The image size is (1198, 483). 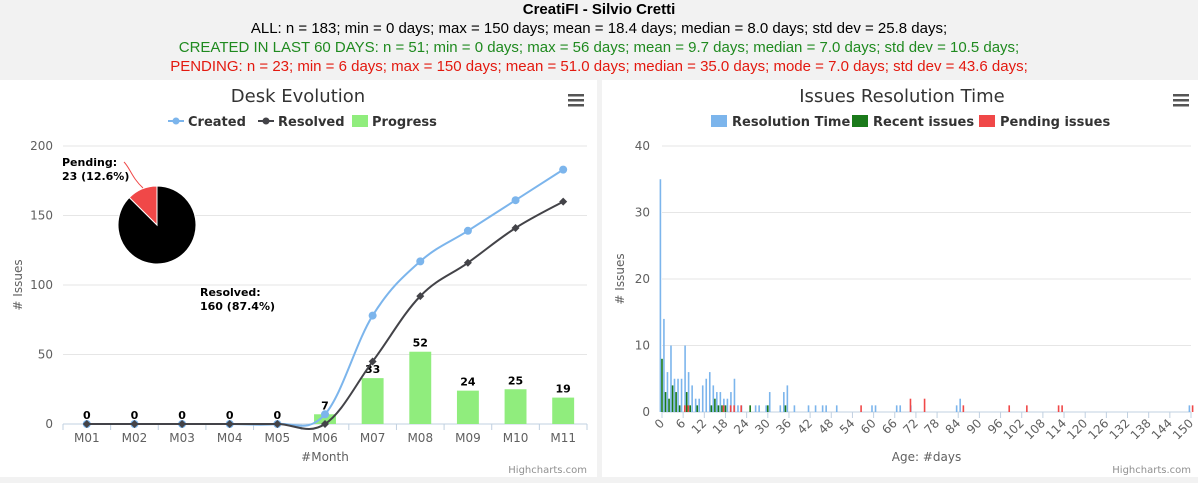 What do you see at coordinates (913, 122) in the screenshot?
I see `legend-item-recent-issues: Recent issues` at bounding box center [913, 122].